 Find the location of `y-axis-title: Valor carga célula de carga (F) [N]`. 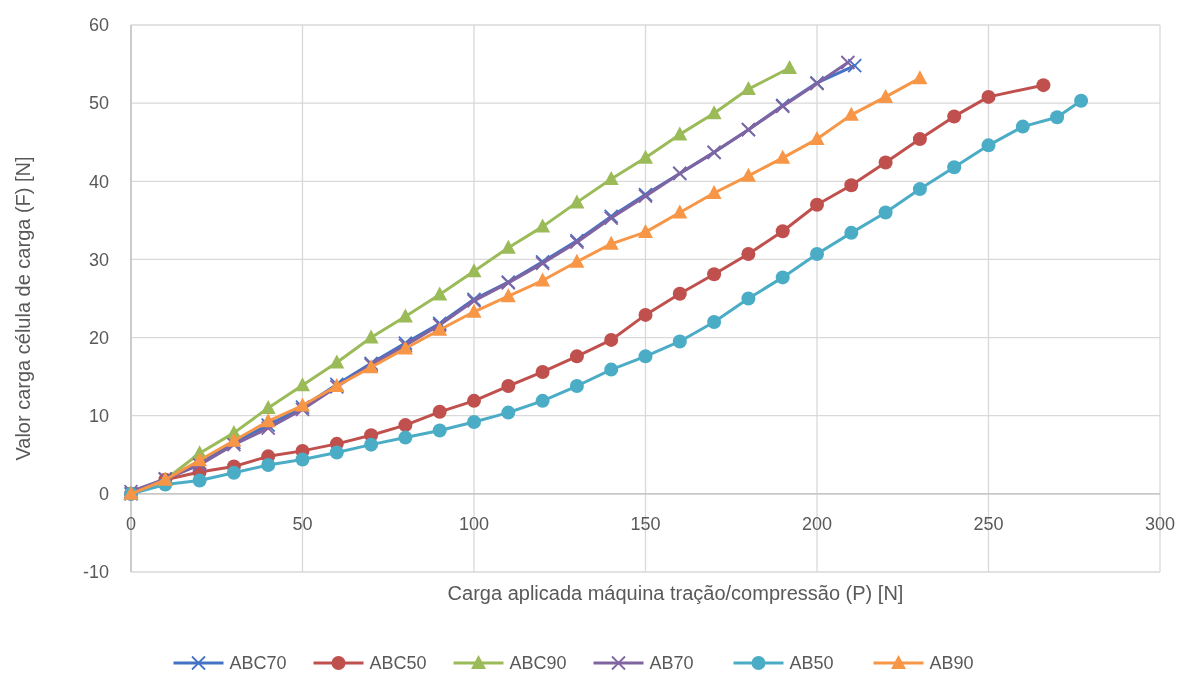

y-axis-title: Valor carga célula de carga (F) [N] is located at coordinates (23, 308).